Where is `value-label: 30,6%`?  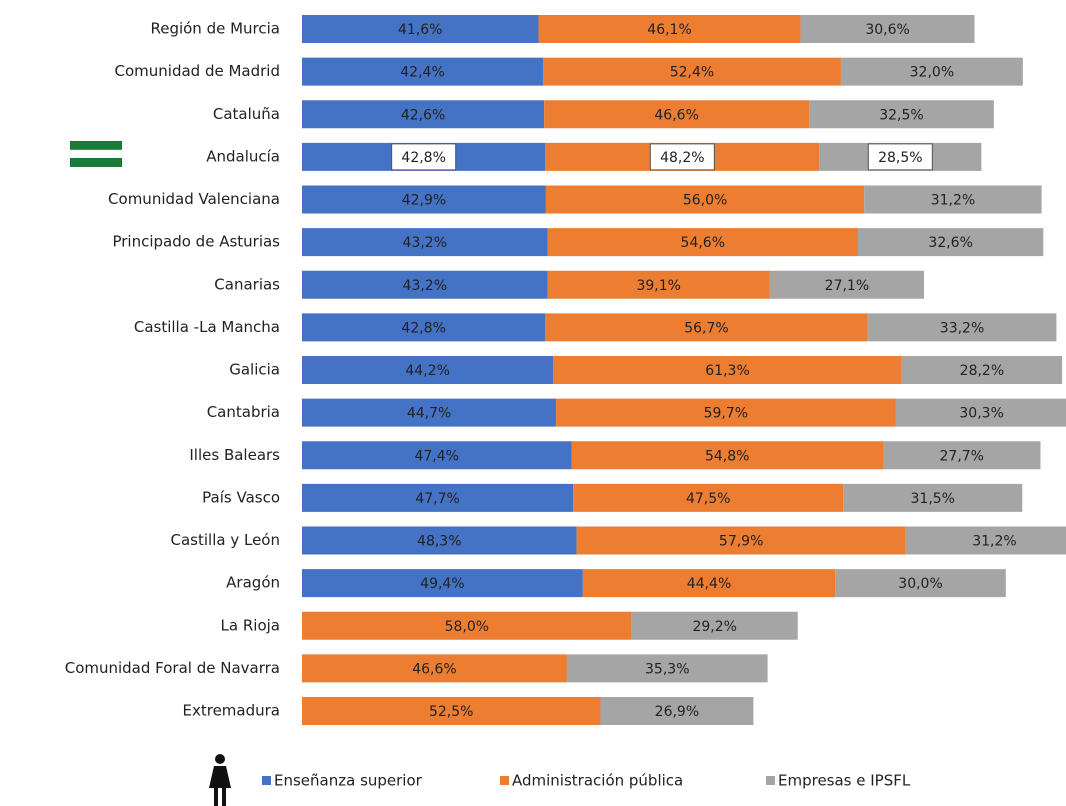
value-label: 30,6% is located at coordinates (887, 30).